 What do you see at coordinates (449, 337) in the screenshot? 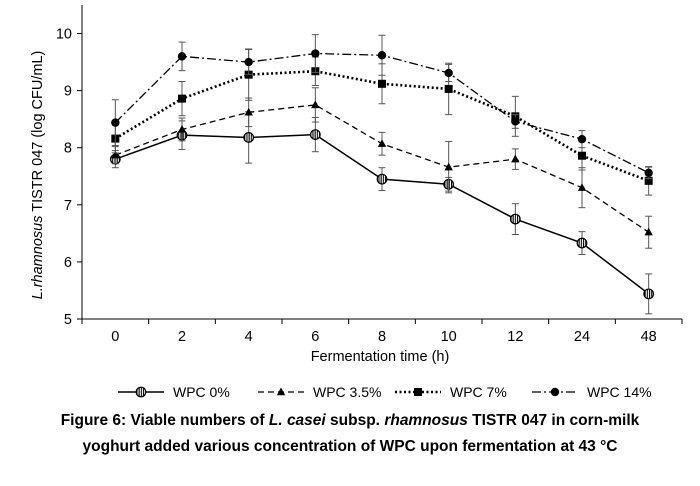
I see `x-tick-label: 10` at bounding box center [449, 337].